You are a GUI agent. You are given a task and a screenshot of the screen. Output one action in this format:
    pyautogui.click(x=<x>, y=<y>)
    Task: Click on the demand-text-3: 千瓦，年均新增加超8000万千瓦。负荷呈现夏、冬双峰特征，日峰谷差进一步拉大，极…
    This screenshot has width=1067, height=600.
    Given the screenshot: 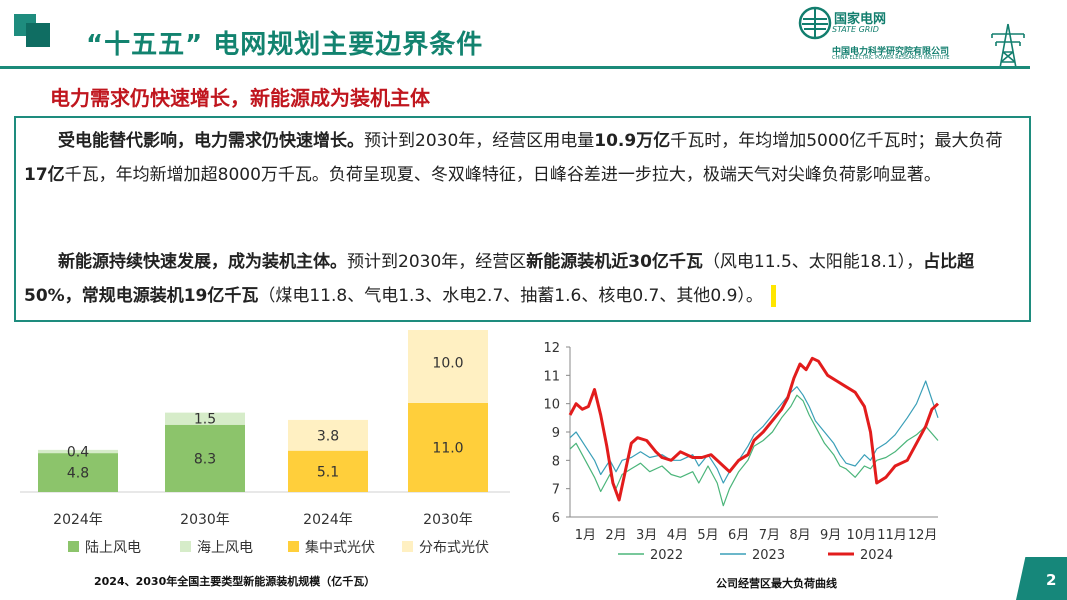 What is the action you would take?
    pyautogui.click(x=502, y=175)
    